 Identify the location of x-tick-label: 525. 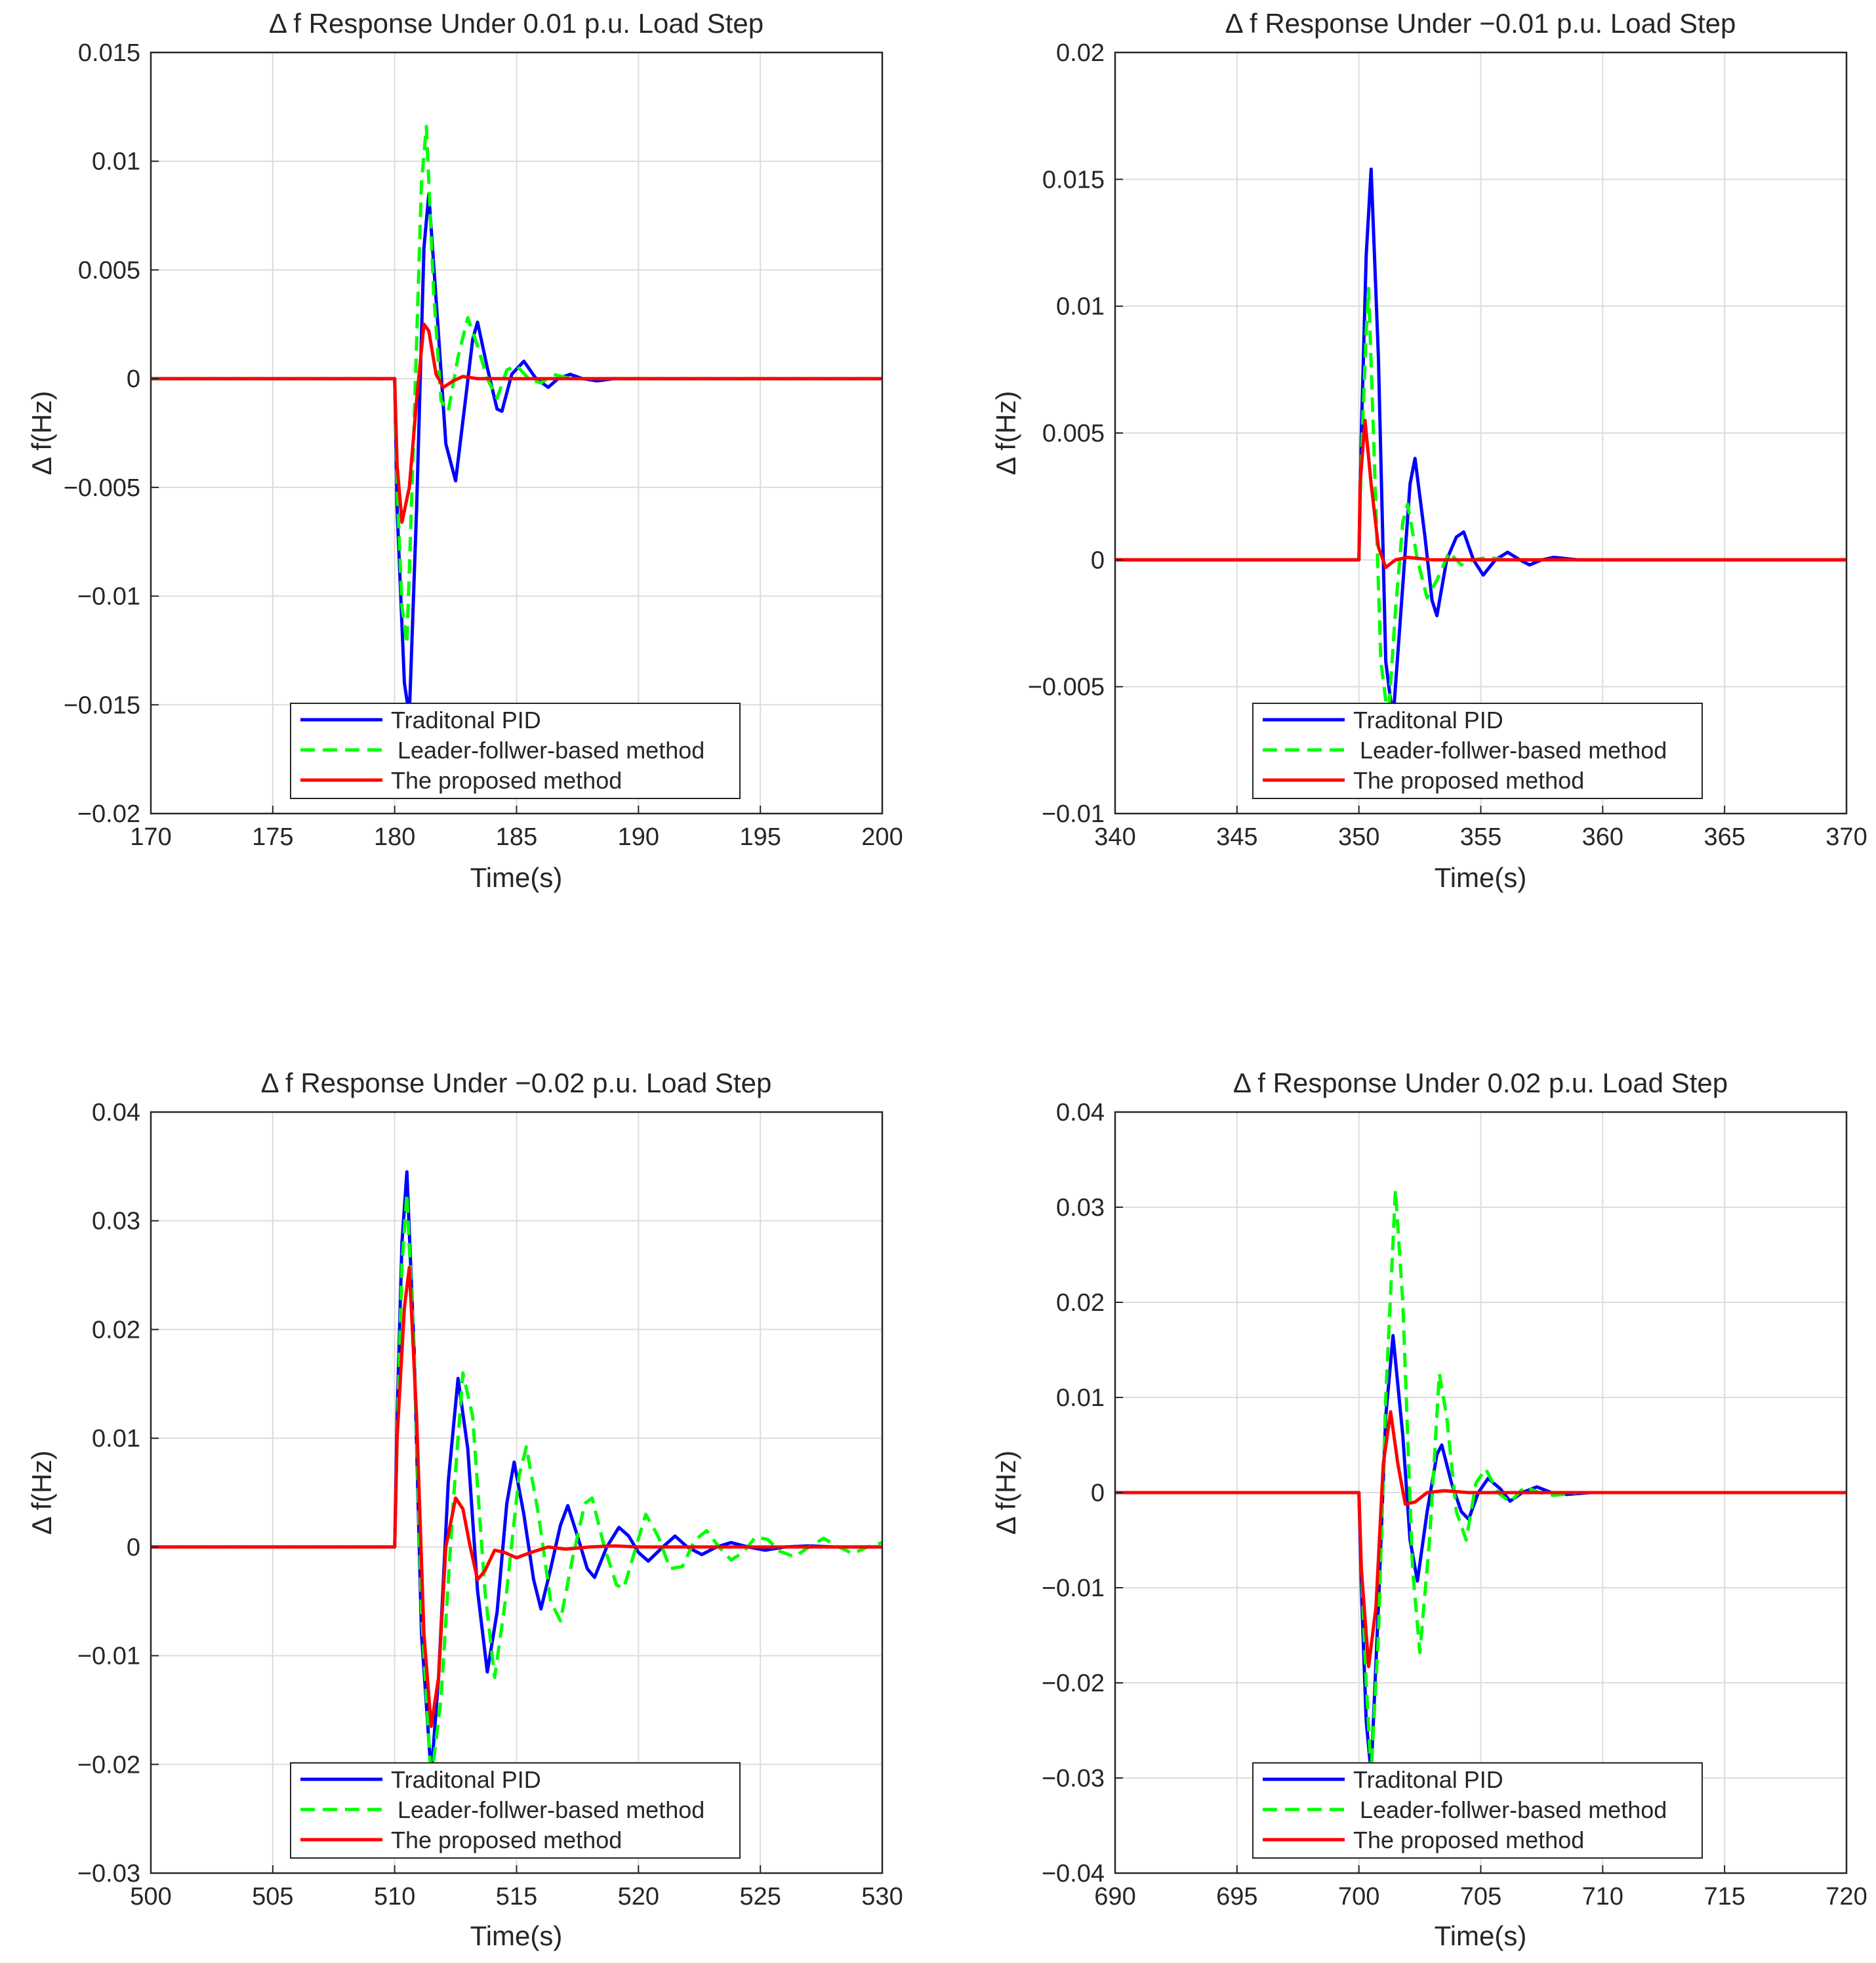
(760, 1897).